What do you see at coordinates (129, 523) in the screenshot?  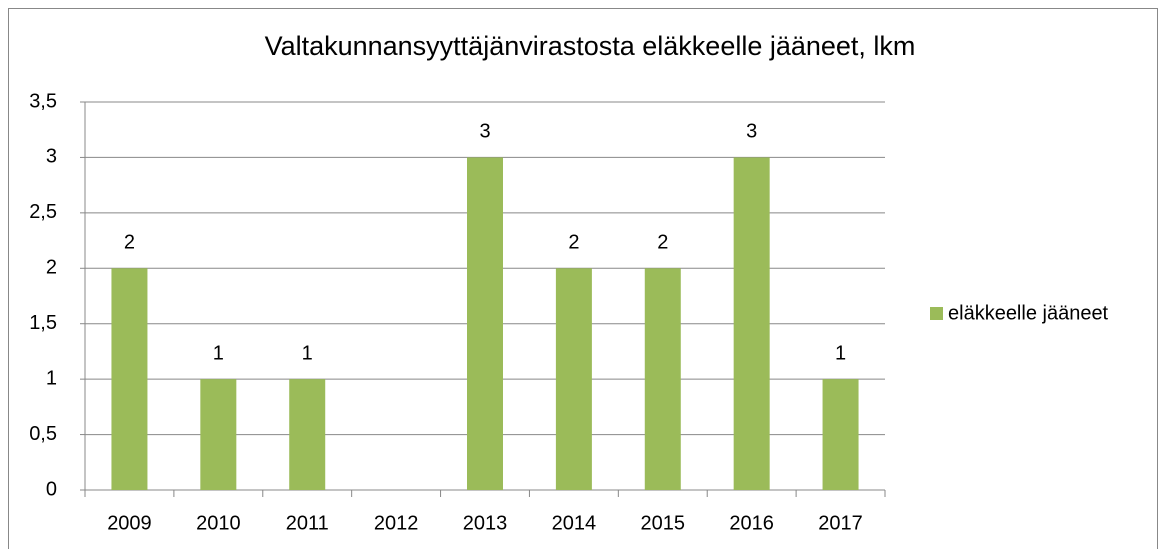 I see `x-tick-label: 2009` at bounding box center [129, 523].